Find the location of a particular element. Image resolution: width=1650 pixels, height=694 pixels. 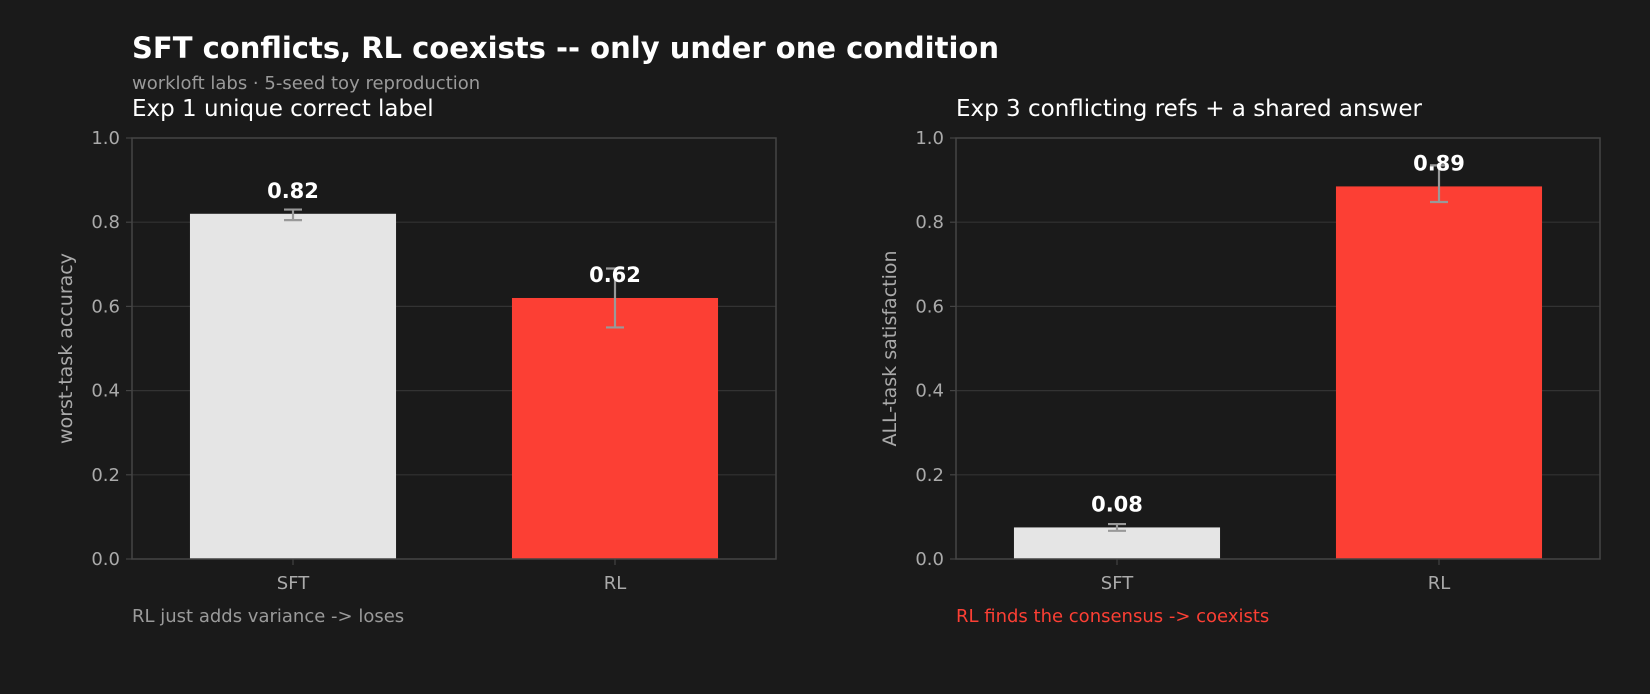

panel-title: Exp 3 conflicting refs + a shared answer is located at coordinates (1189, 109).